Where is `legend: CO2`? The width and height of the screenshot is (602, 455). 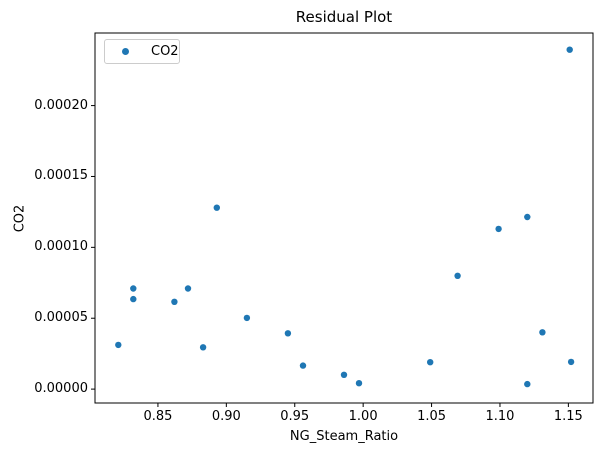
legend: CO2 is located at coordinates (142, 51).